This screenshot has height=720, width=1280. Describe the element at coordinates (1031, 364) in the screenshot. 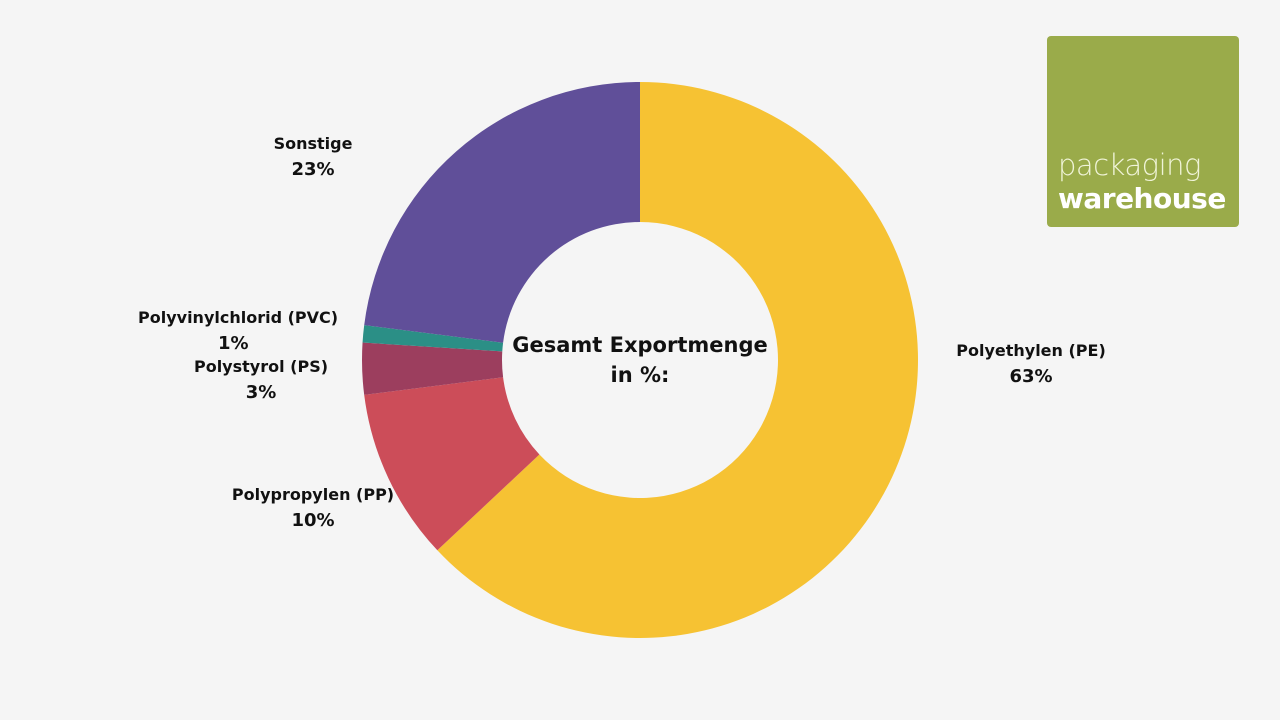

I see `label-polyethylen: Polyethylen (PE) 63%` at that location.